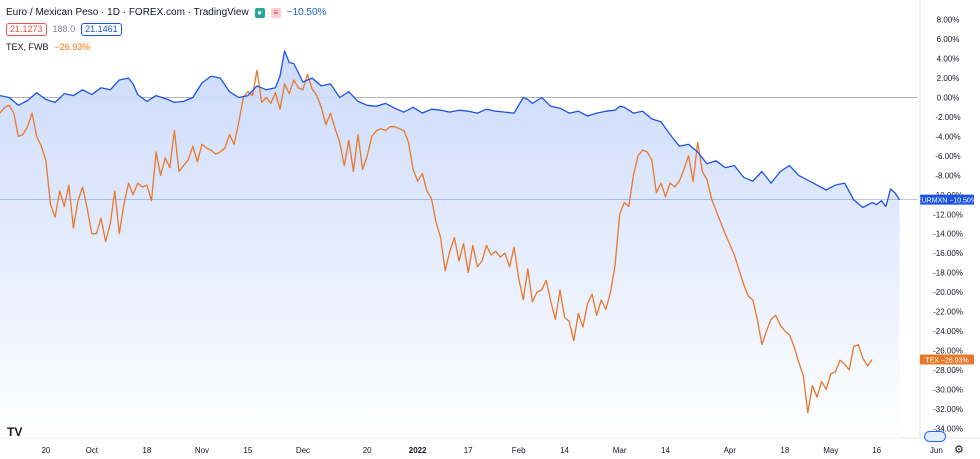 This screenshot has width=980, height=459. I want to click on tex-last-value-badge: TEX −26.93%, so click(947, 359).